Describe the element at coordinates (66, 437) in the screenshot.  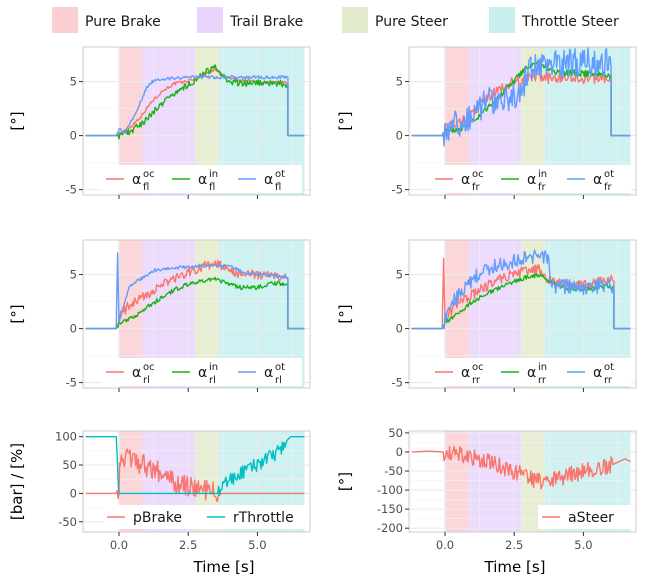
I see `y-tick-label: 100` at that location.